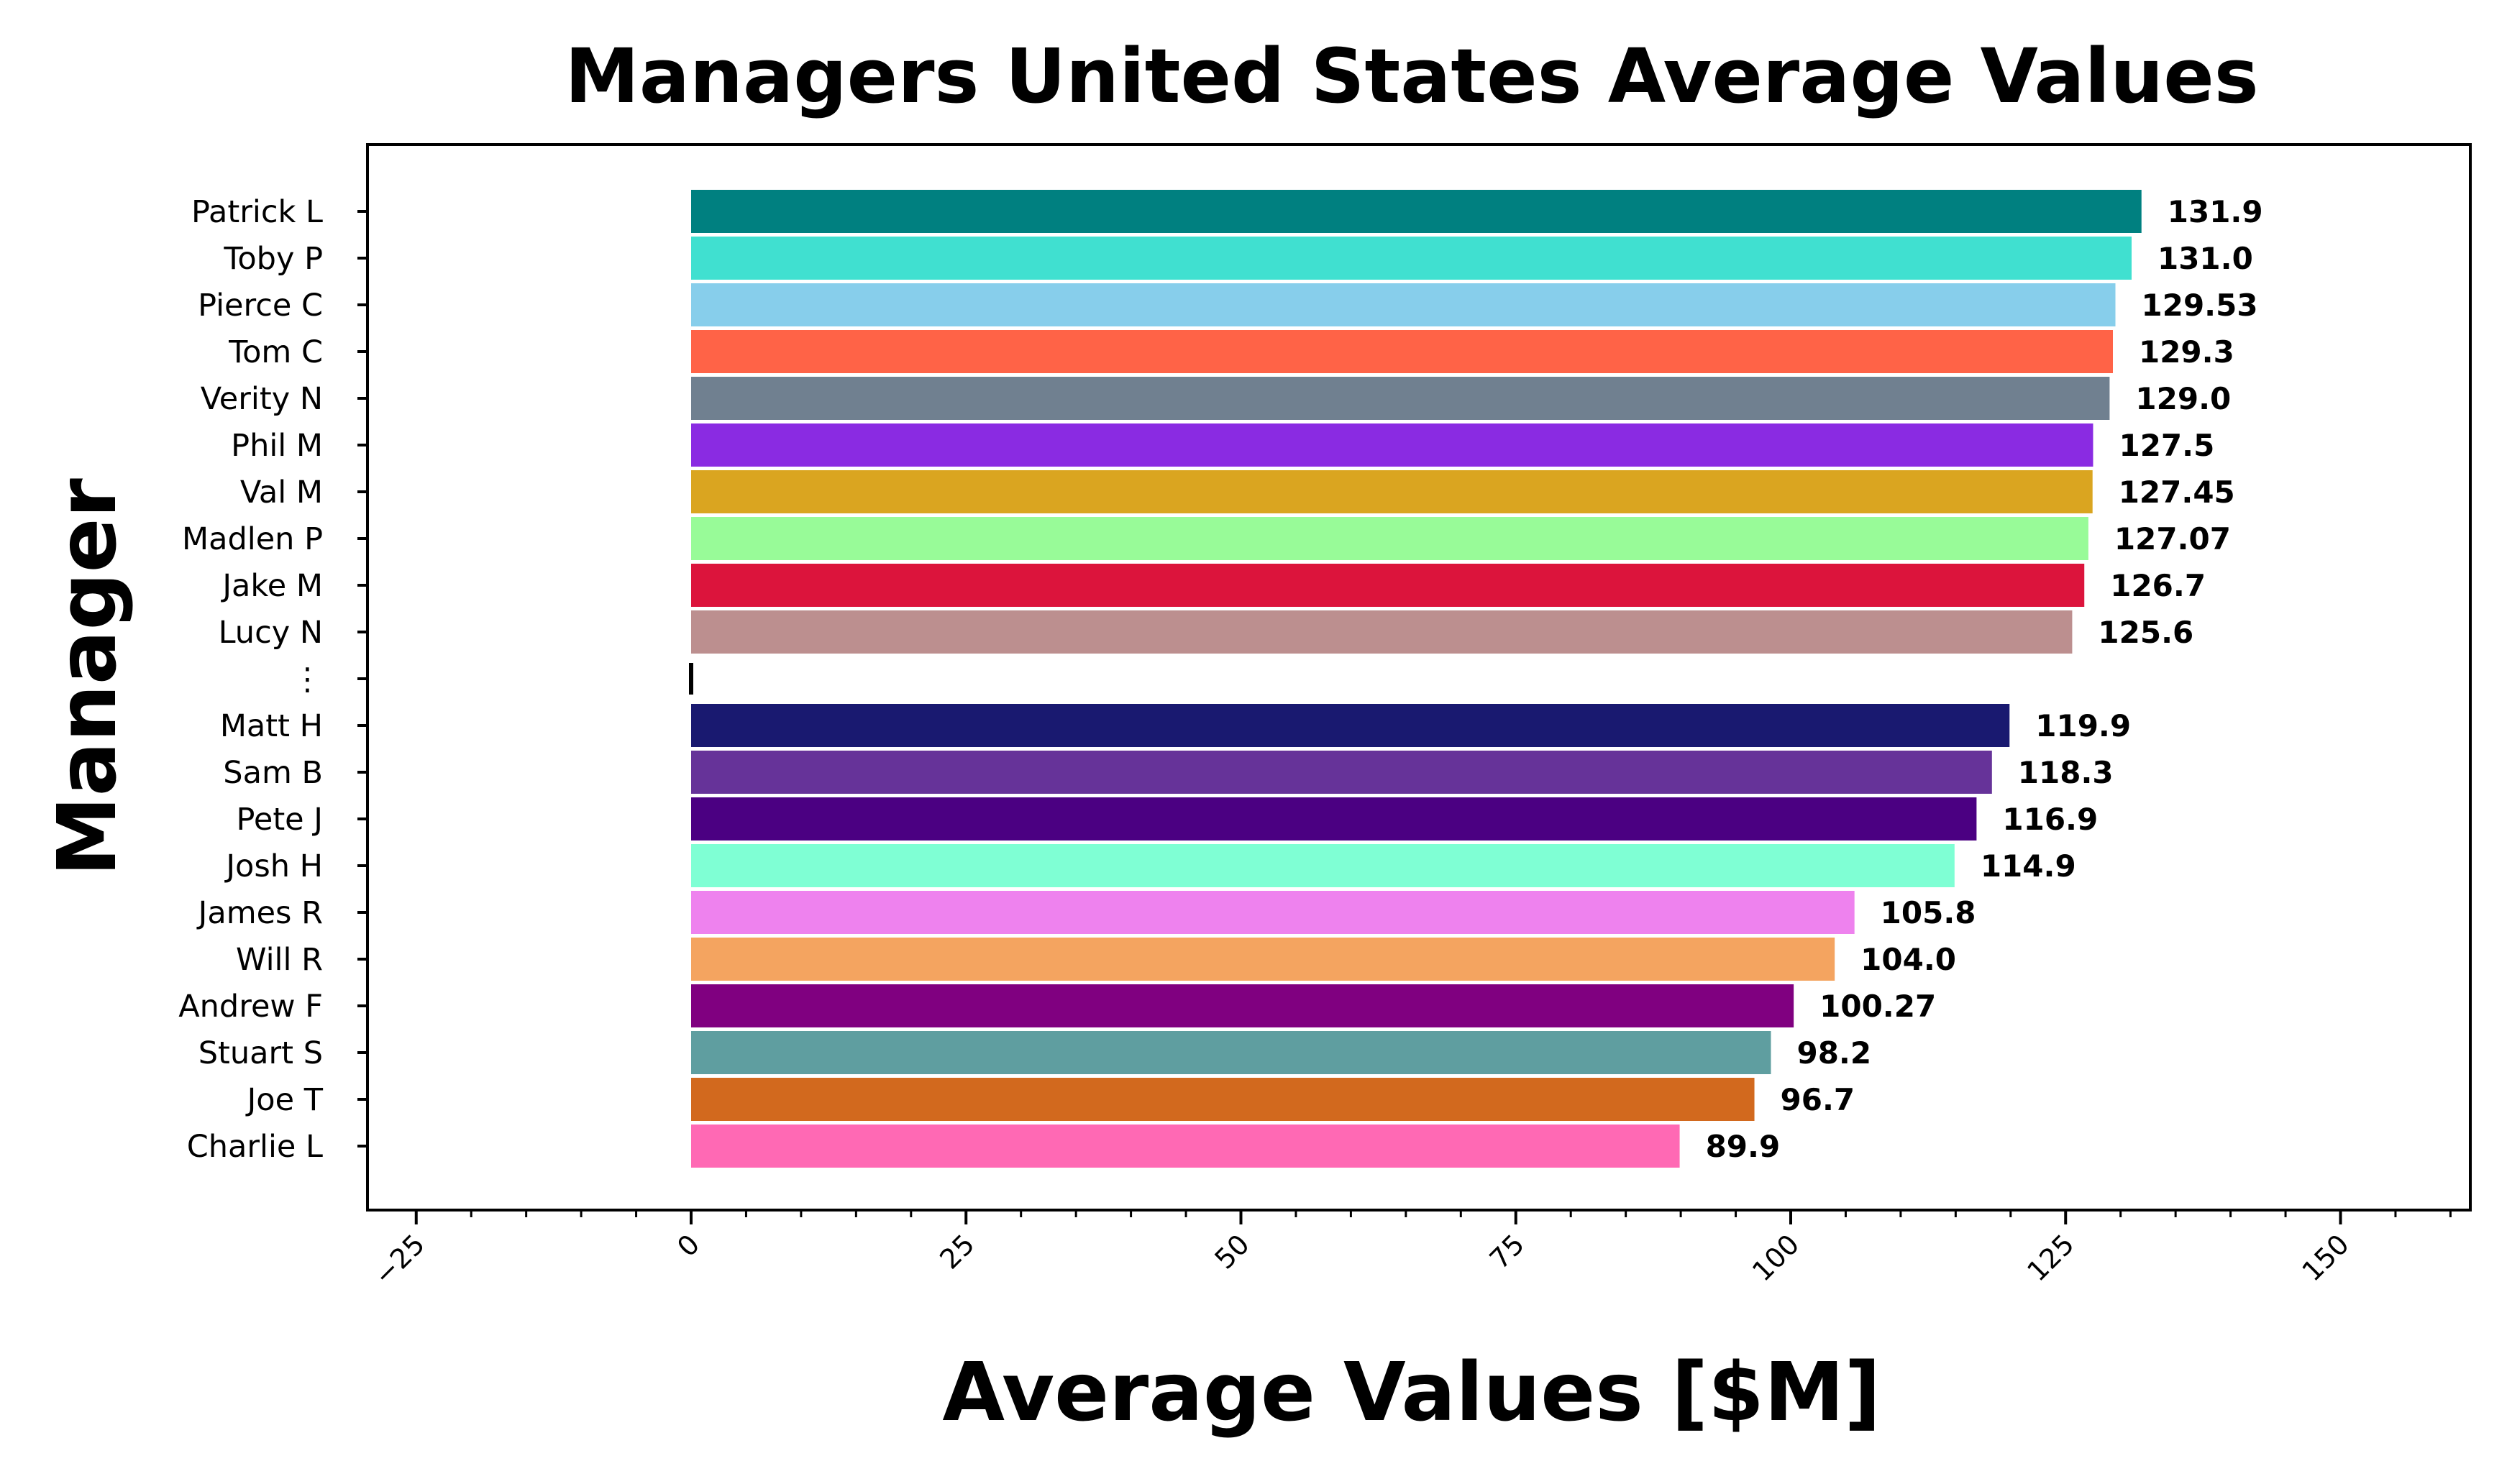 This screenshot has width=2507, height=1484. What do you see at coordinates (2083, 725) in the screenshot?
I see `data-label: 119.9` at bounding box center [2083, 725].